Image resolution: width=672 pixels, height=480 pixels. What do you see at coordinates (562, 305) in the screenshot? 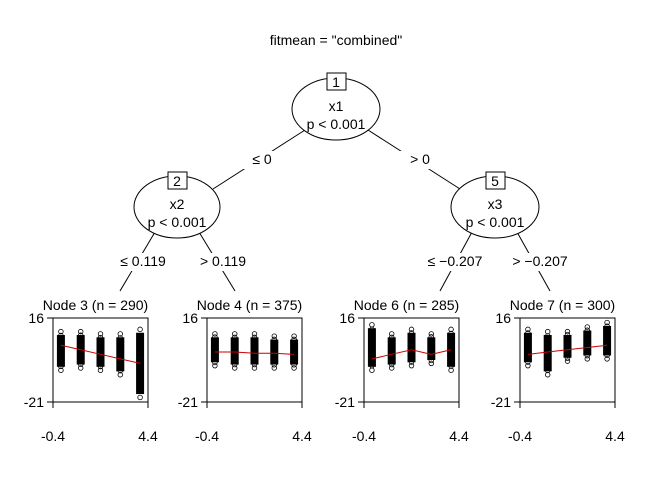
I see `leaf-title: Node 7 (n = 300)` at bounding box center [562, 305].